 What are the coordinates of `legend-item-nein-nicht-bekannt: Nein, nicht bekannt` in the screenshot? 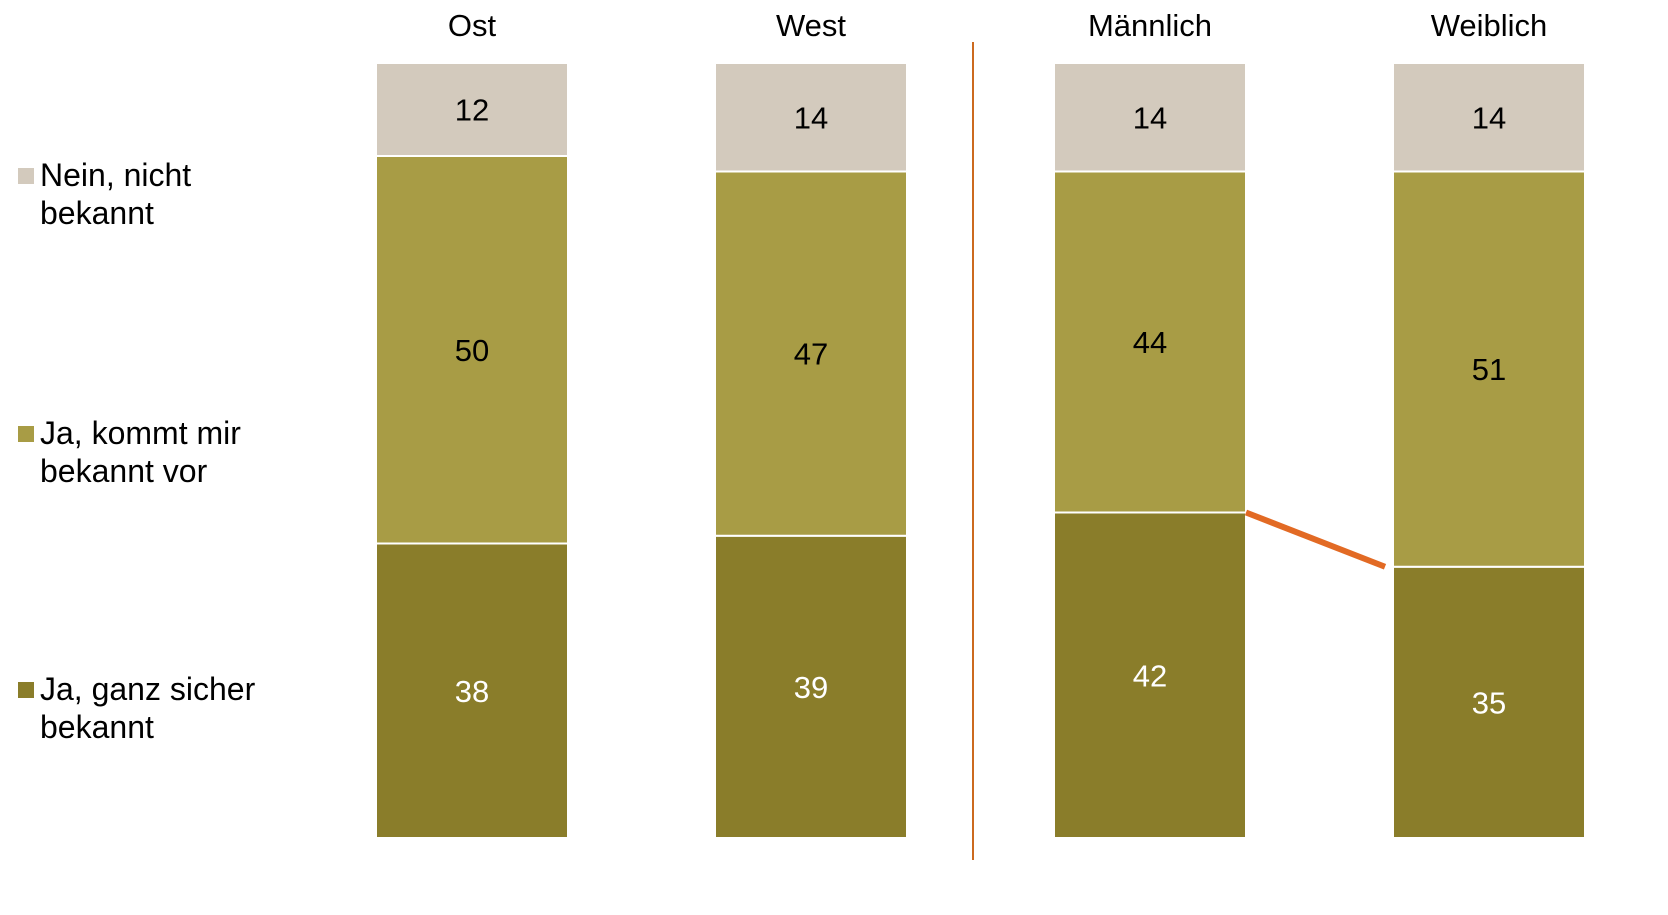 It's located at (159, 194).